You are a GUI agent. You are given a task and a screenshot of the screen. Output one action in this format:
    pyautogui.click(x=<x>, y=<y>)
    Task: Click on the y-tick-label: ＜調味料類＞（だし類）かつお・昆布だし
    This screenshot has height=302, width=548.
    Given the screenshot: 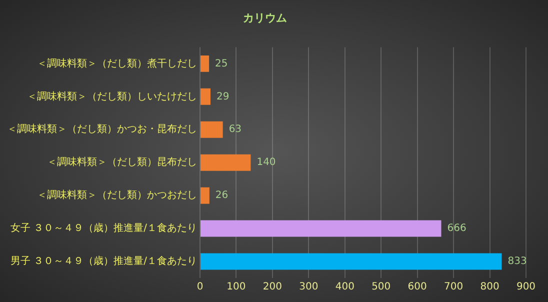 What is the action you would take?
    pyautogui.click(x=102, y=129)
    